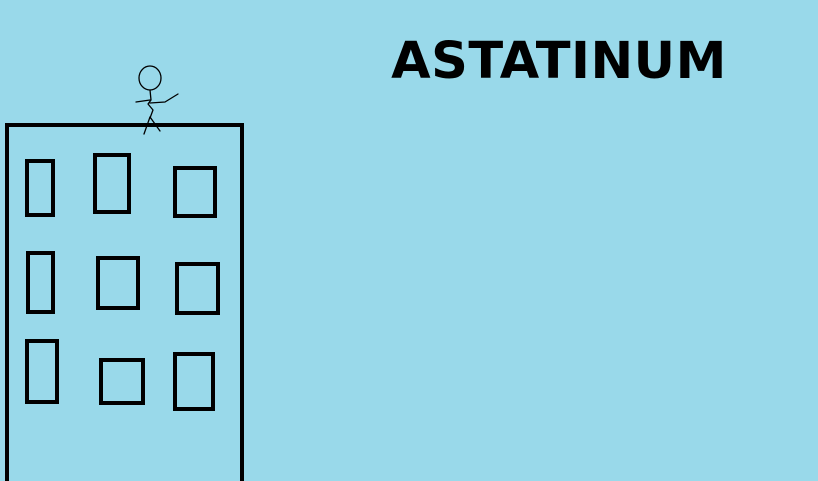 Image resolution: width=818 pixels, height=481 pixels. I want to click on stick-figure-right-leg, so click(155, 124).